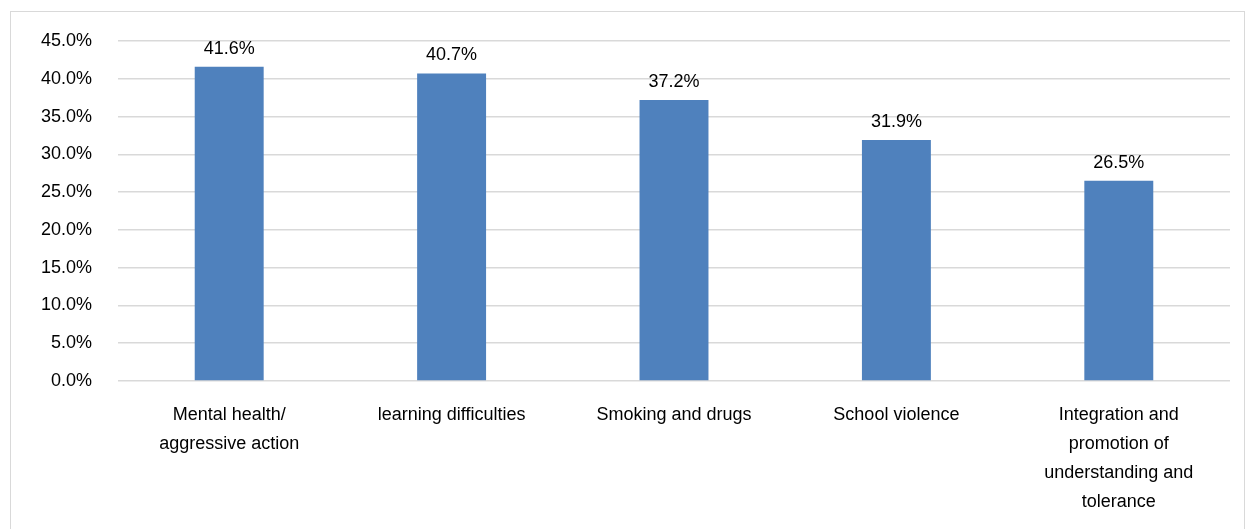  Describe the element at coordinates (452, 54) in the screenshot. I see `data-label: 40.7%` at that location.